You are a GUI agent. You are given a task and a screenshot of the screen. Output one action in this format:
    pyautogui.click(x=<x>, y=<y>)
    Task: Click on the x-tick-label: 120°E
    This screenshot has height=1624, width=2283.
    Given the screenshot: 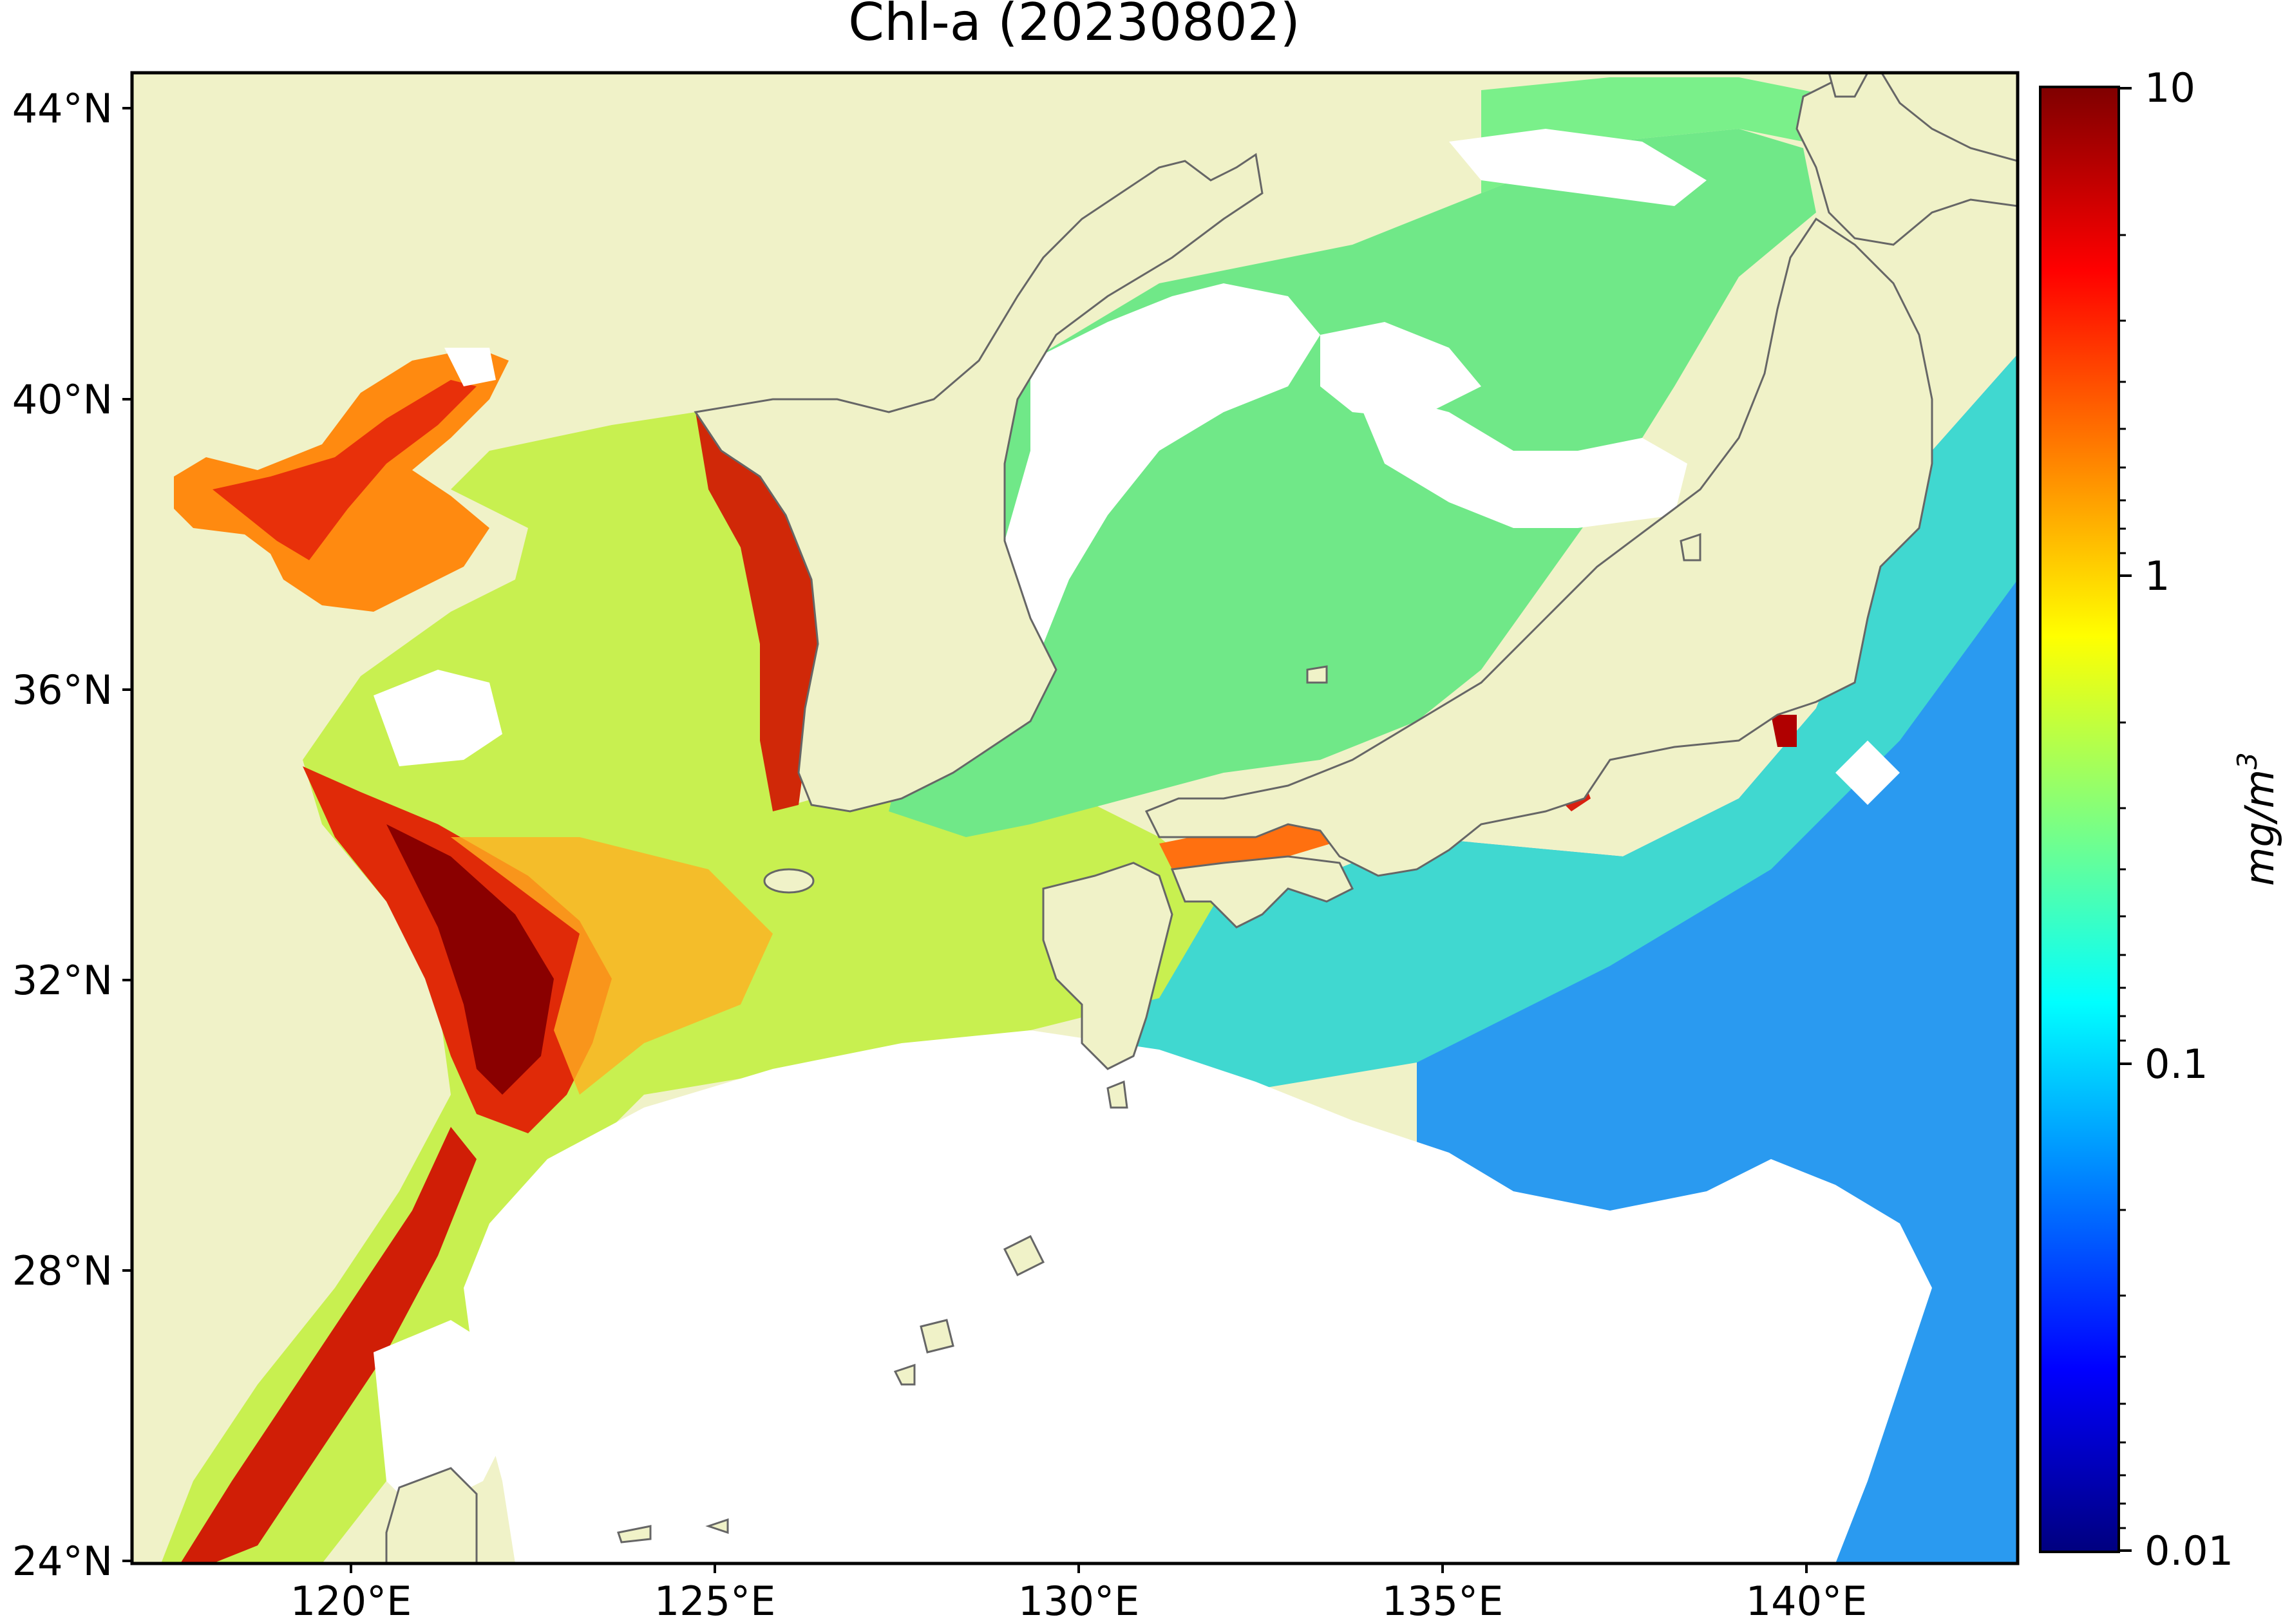 What is the action you would take?
    pyautogui.click(x=351, y=1601)
    